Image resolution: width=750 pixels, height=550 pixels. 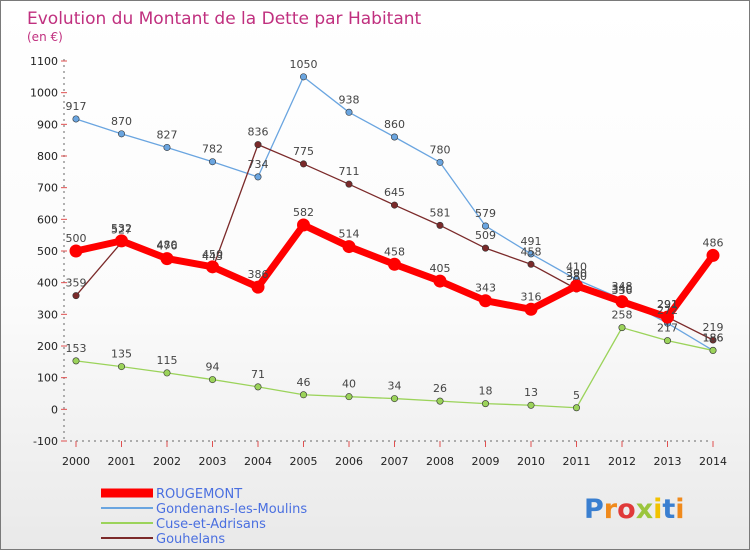 I want to click on data-label: 527, so click(x=121, y=229).